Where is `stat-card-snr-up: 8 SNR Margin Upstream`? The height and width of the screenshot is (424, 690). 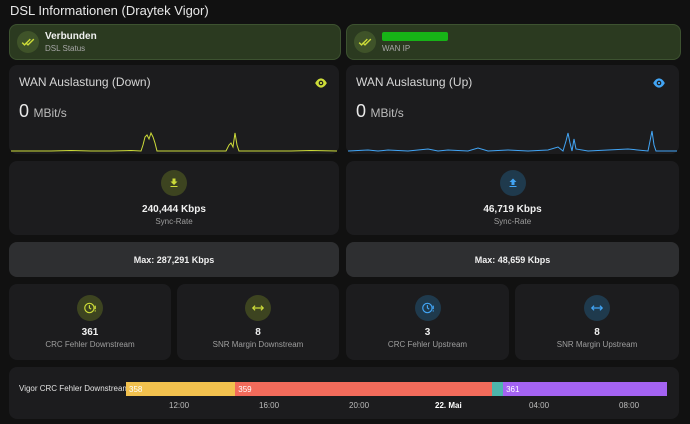
stat-card-snr-up: 8 SNR Margin Upstream is located at coordinates (597, 322).